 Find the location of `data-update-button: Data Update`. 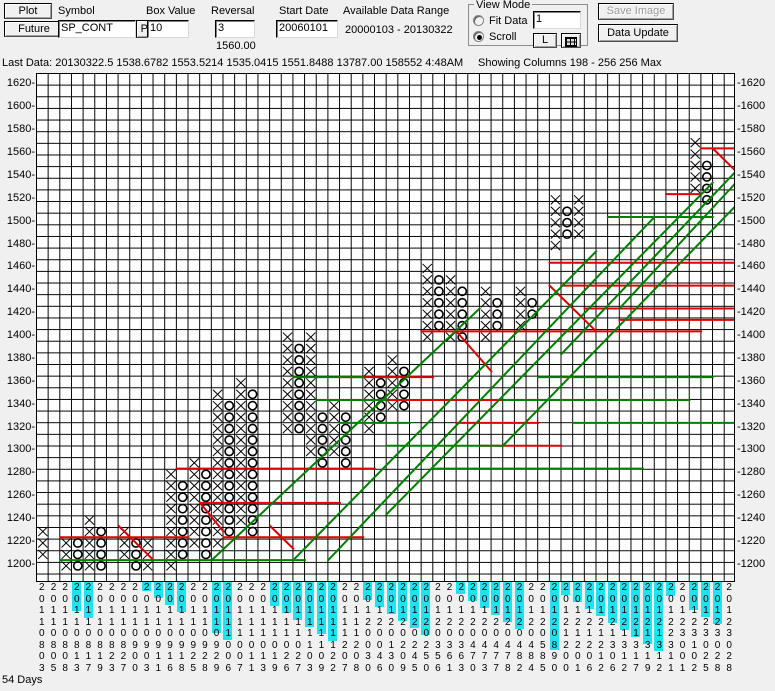

data-update-button: Data Update is located at coordinates (638, 33).